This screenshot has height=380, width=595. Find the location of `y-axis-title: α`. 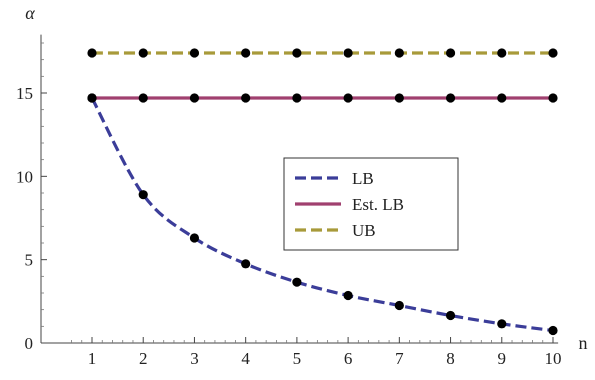

y-axis-title: α is located at coordinates (30, 13).